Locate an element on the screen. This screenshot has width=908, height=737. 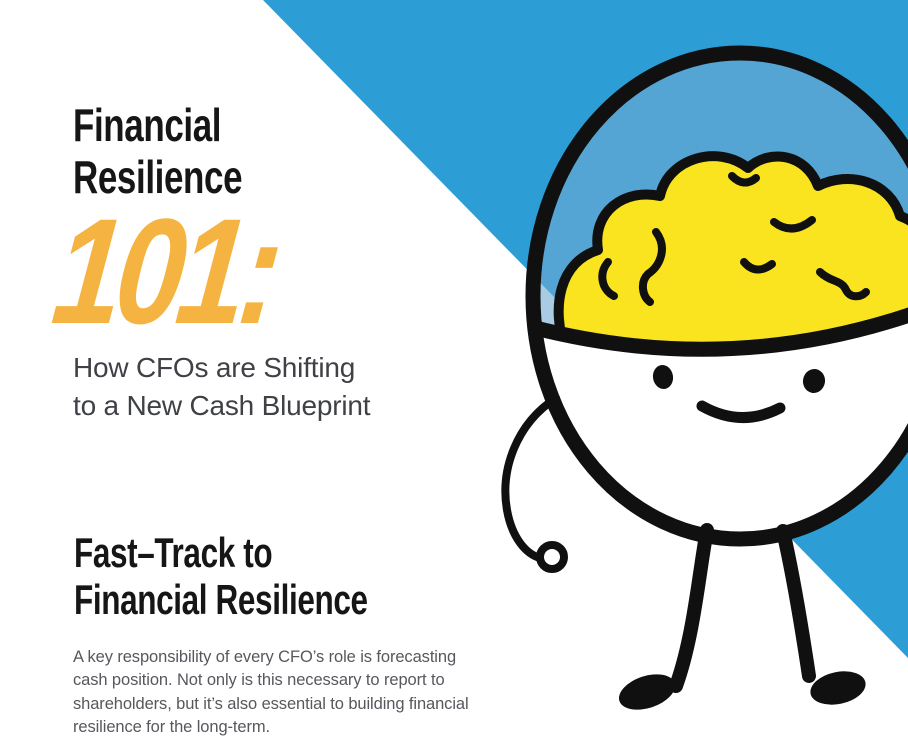
left-eye is located at coordinates (663, 377).